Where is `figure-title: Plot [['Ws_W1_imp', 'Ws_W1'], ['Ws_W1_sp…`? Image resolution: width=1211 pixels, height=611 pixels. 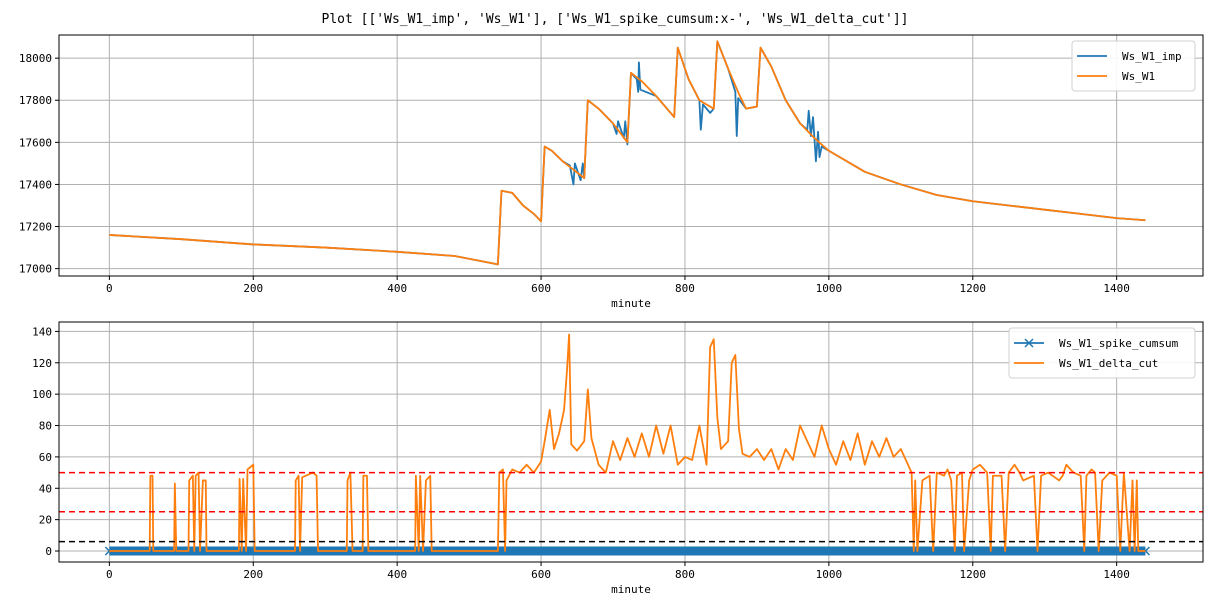 figure-title: Plot [['Ws_W1_imp', 'Ws_W1'], ['Ws_W1_sp… is located at coordinates (615, 19).